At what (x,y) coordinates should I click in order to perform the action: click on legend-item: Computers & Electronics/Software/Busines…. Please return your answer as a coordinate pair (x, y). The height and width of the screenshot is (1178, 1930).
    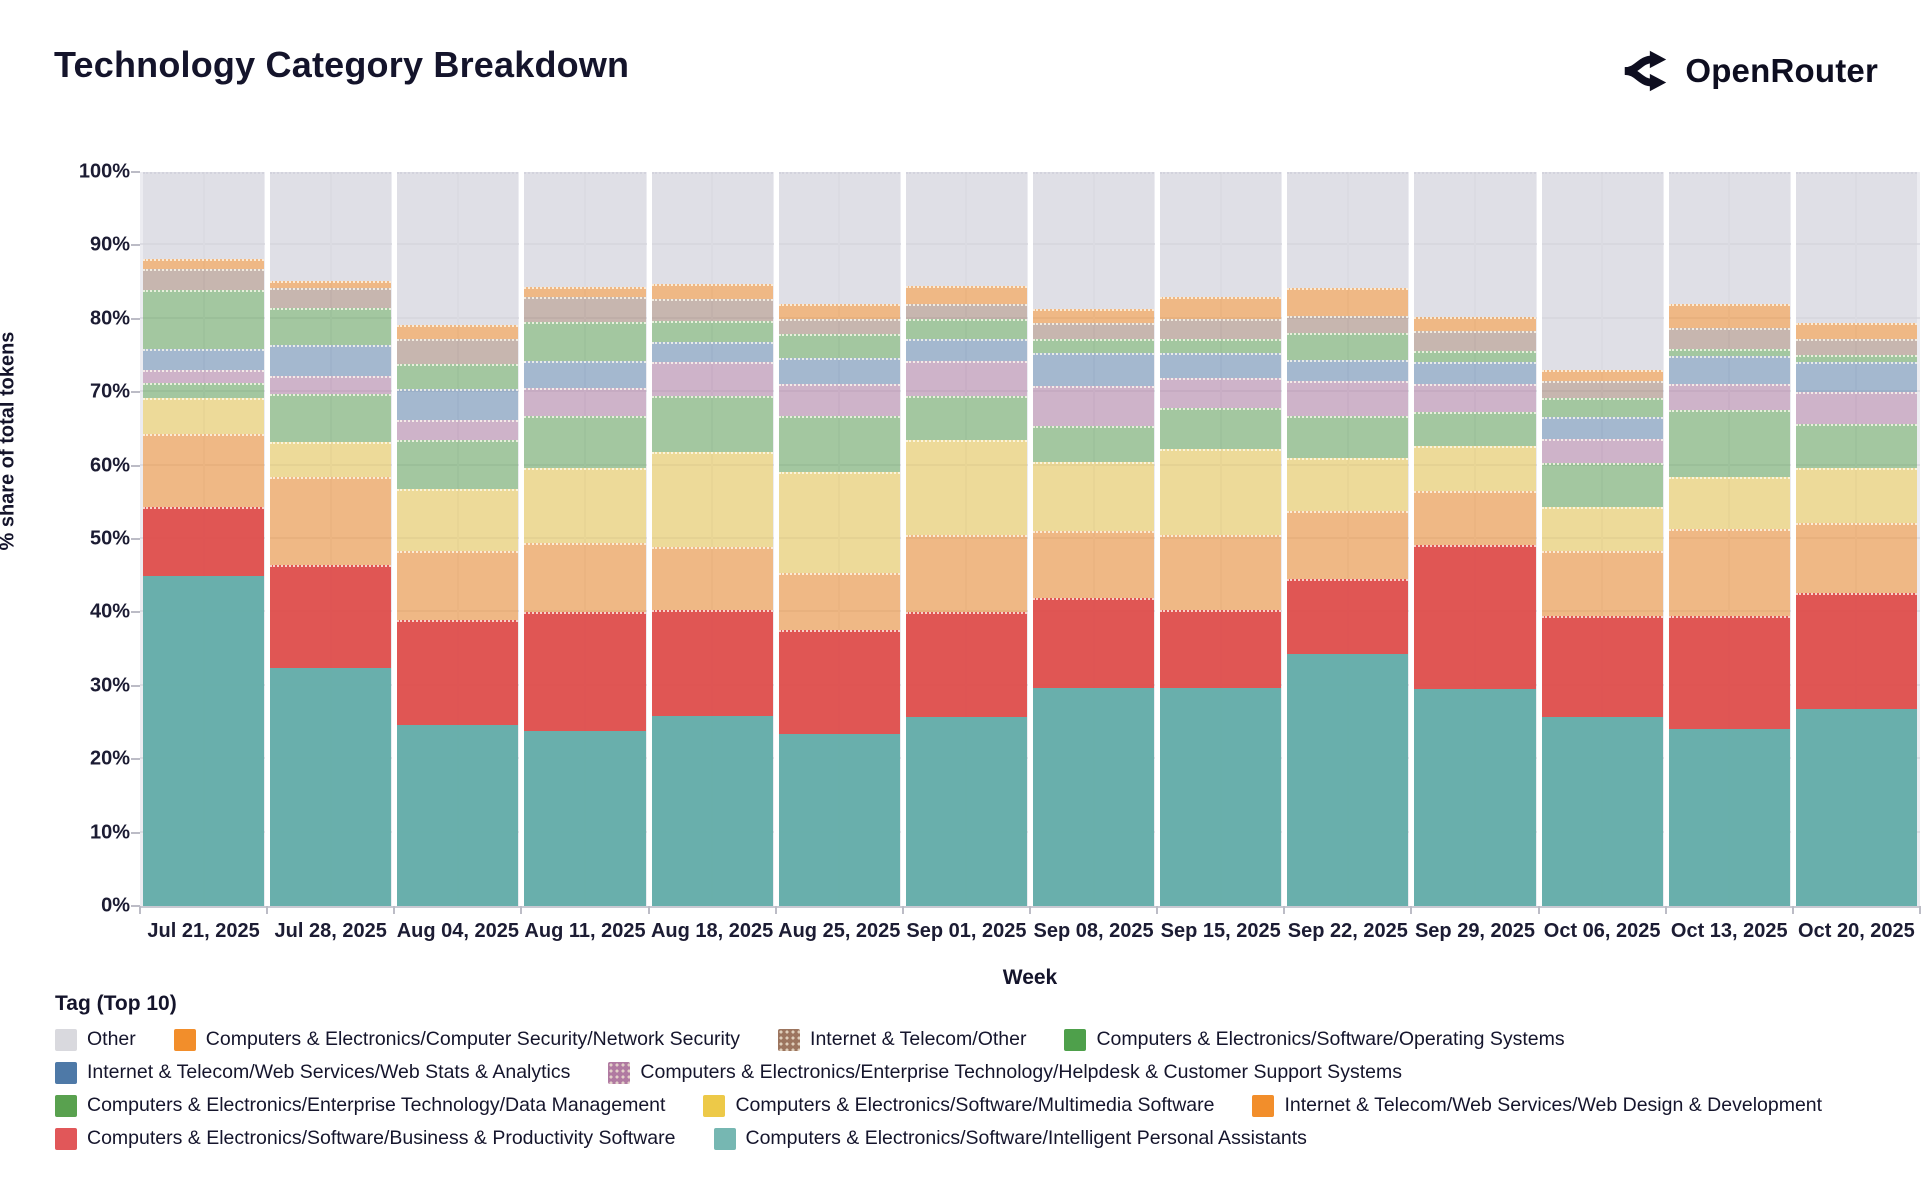
    Looking at the image, I should click on (365, 1138).